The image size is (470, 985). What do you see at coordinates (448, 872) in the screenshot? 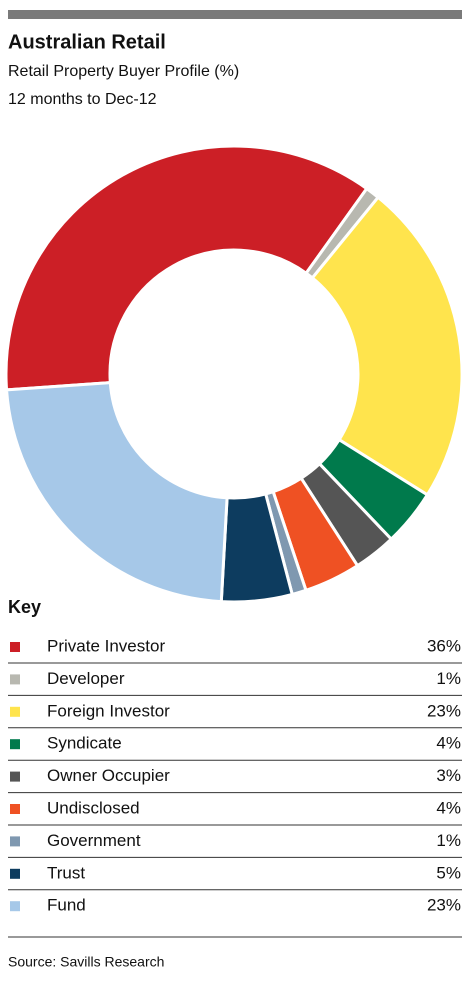
I see `legend-value: 5%` at bounding box center [448, 872].